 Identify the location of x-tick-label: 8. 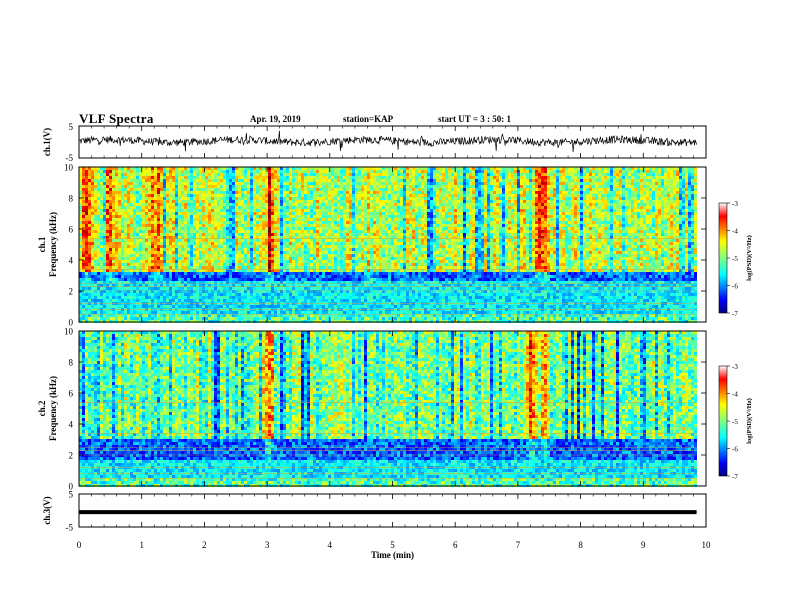
(580, 545).